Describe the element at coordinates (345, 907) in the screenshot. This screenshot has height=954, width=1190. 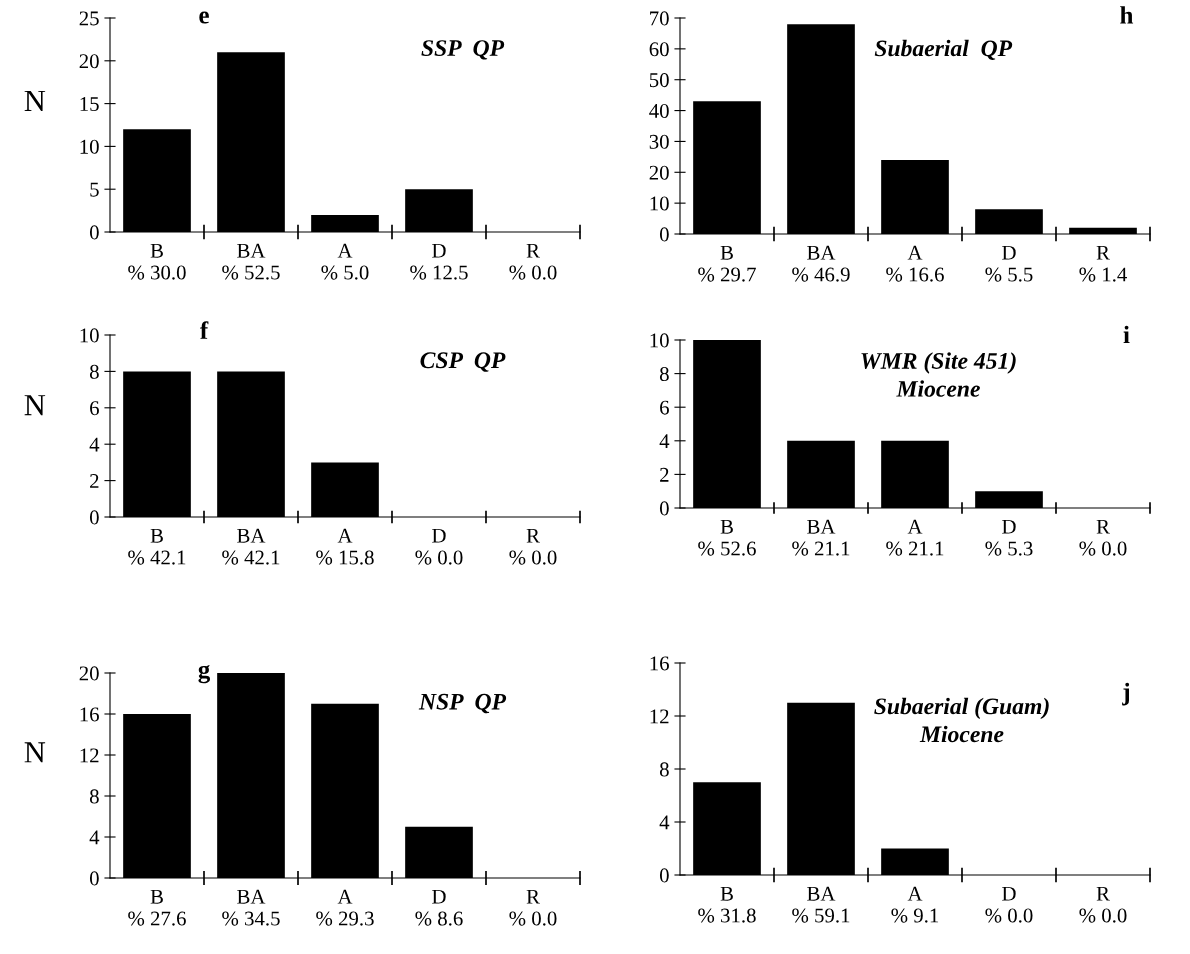
I see `x-tick-label: A % 29.3` at that location.